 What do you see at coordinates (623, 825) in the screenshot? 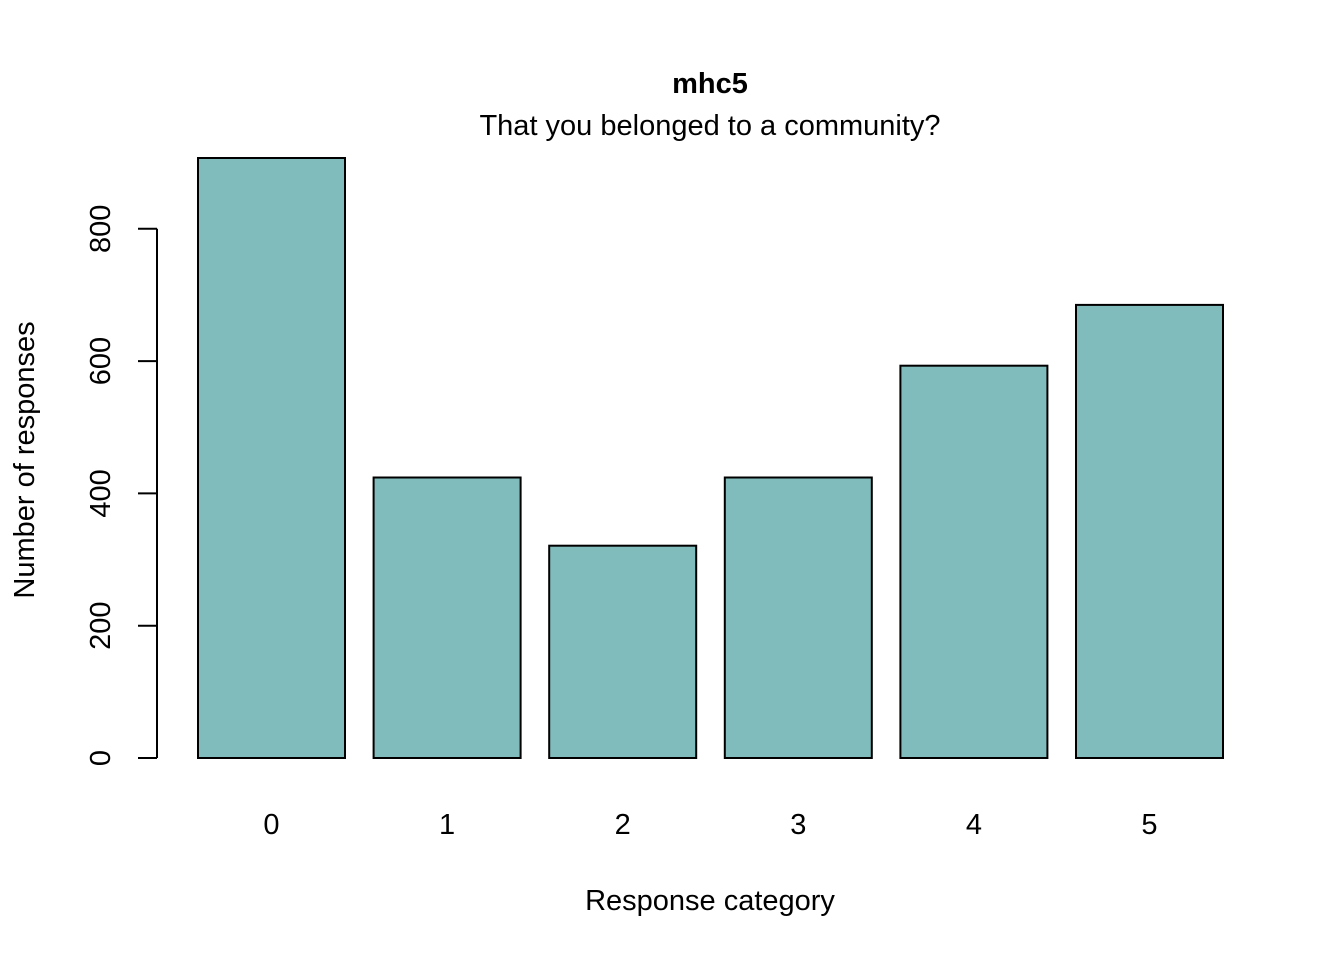
I see `x-tick-label: 2` at bounding box center [623, 825].